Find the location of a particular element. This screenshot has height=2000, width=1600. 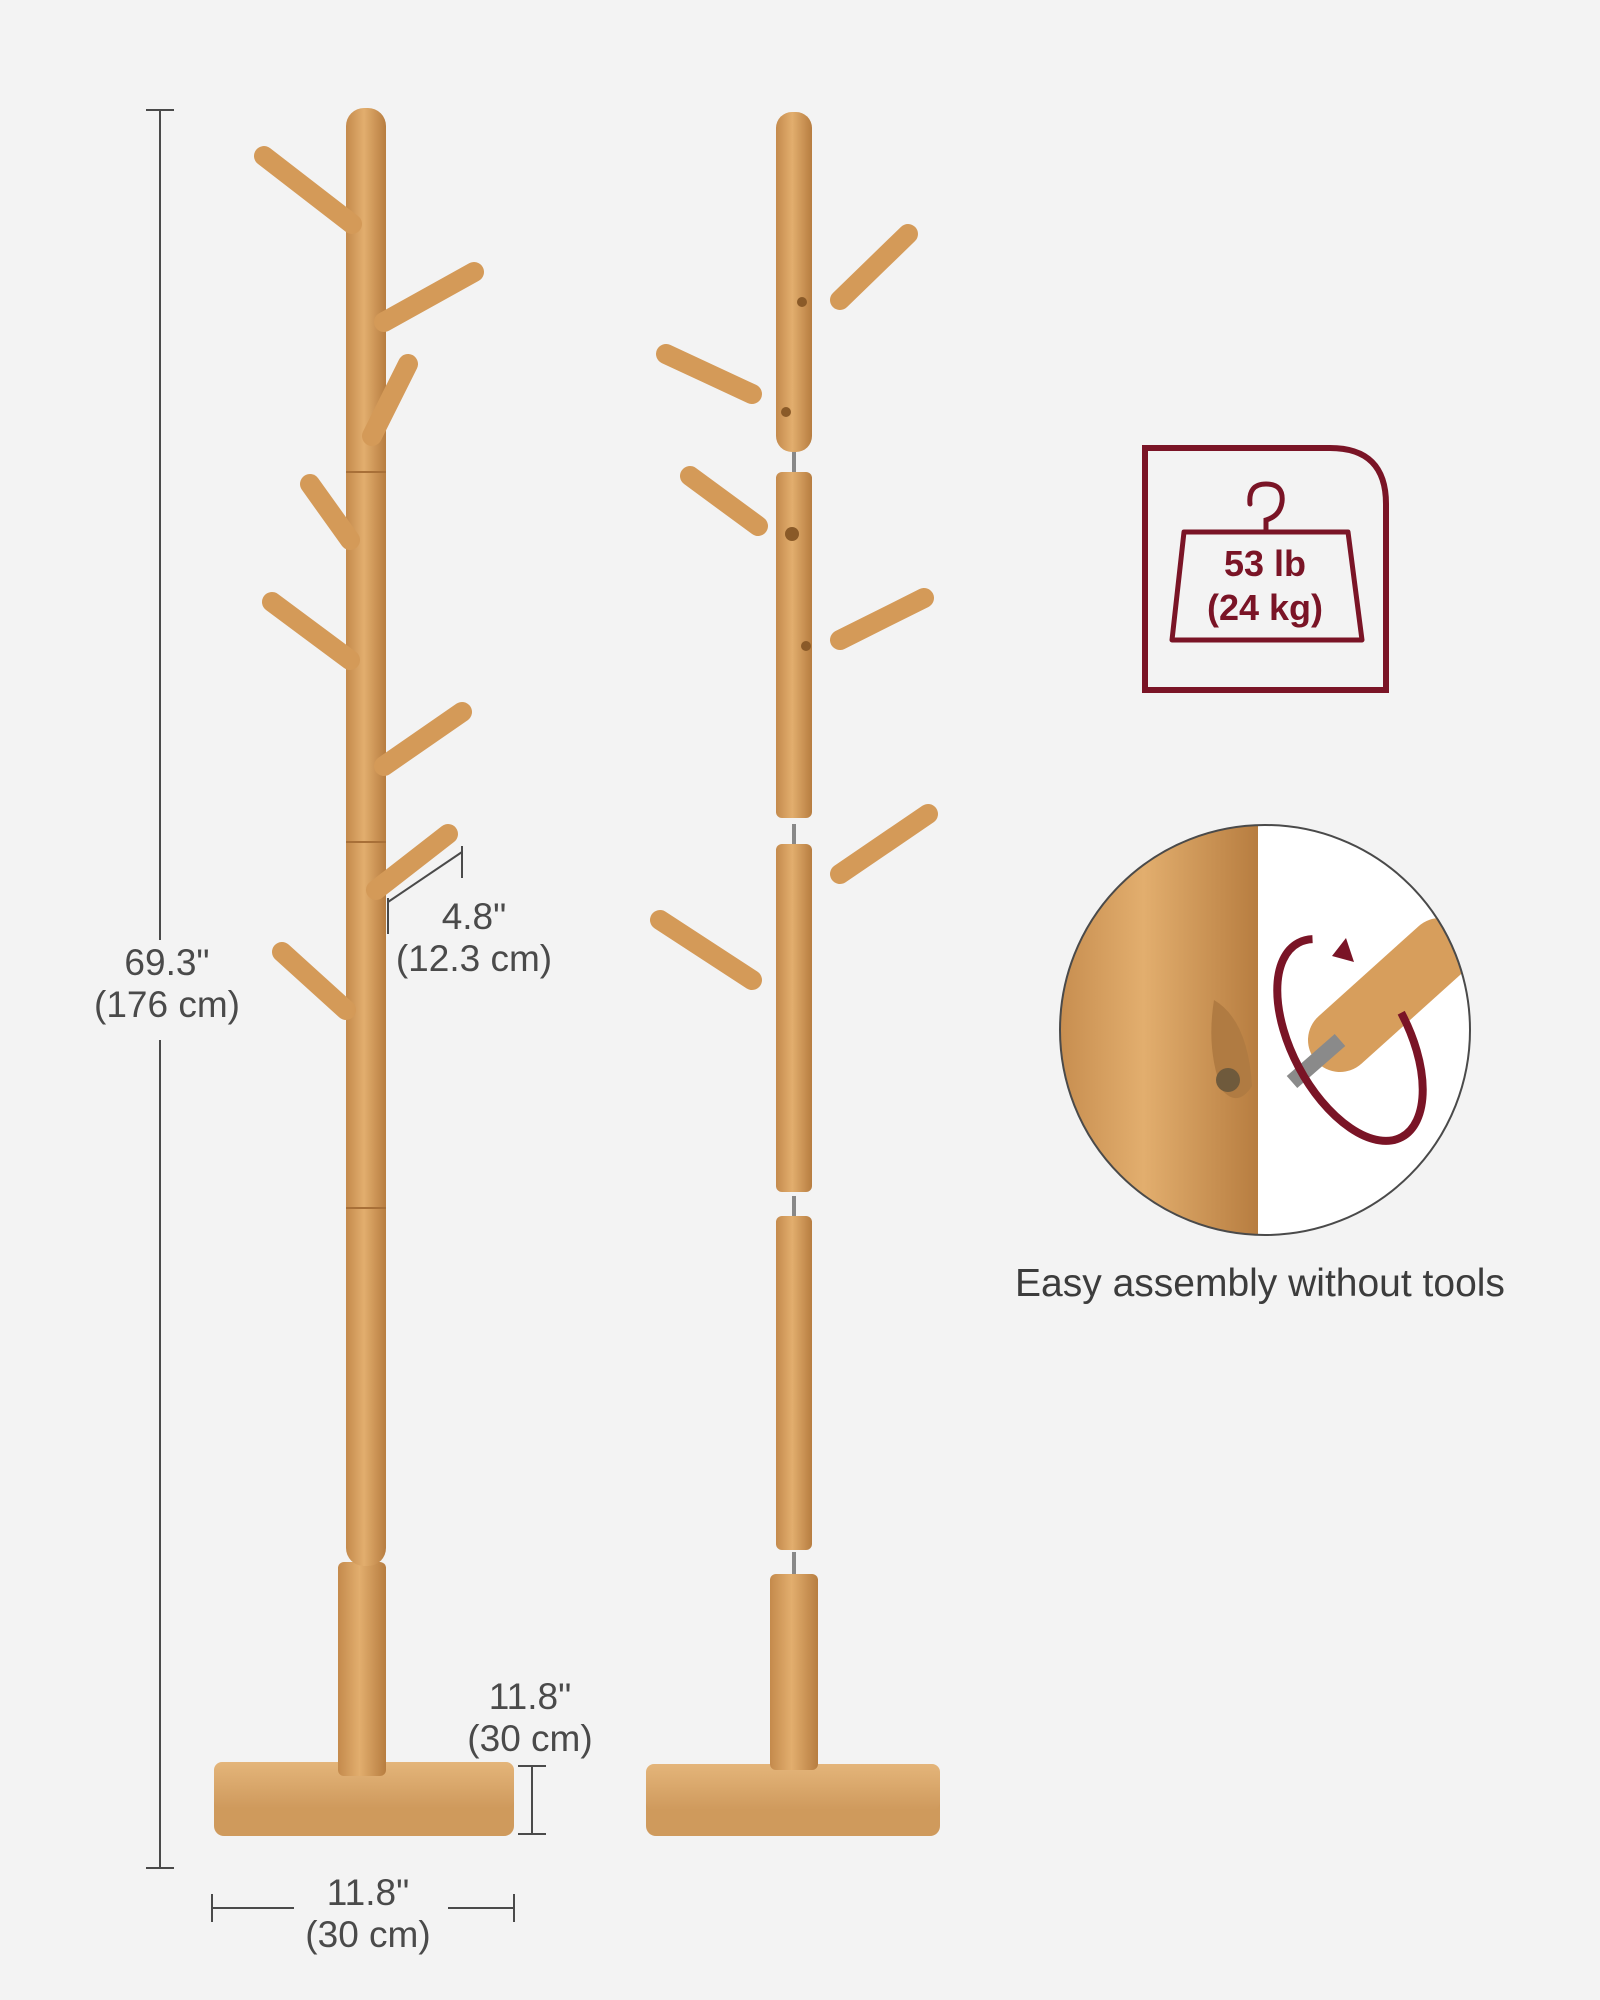

weight-capacity-badge is located at coordinates (1265, 569).